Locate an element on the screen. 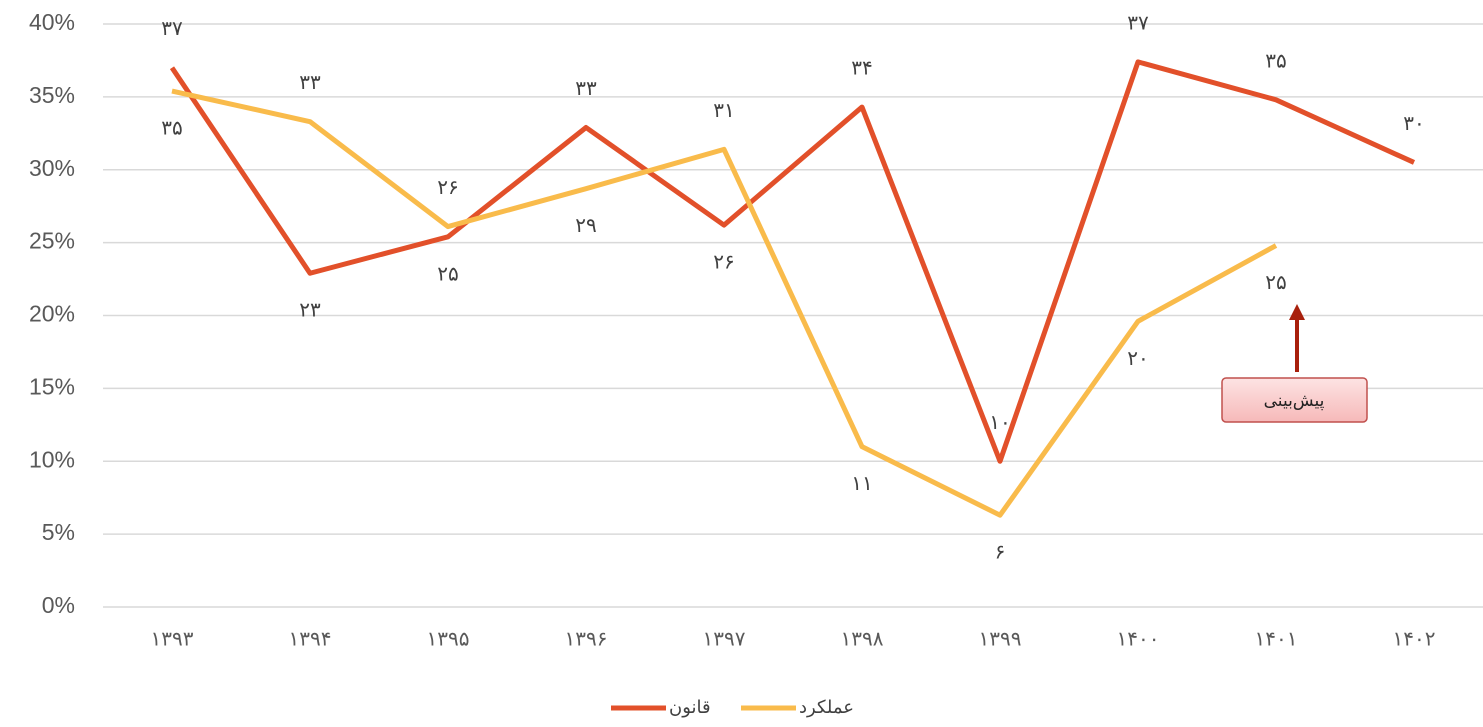 This screenshot has width=1483, height=727. y-tick-label: 40% is located at coordinates (52, 22).